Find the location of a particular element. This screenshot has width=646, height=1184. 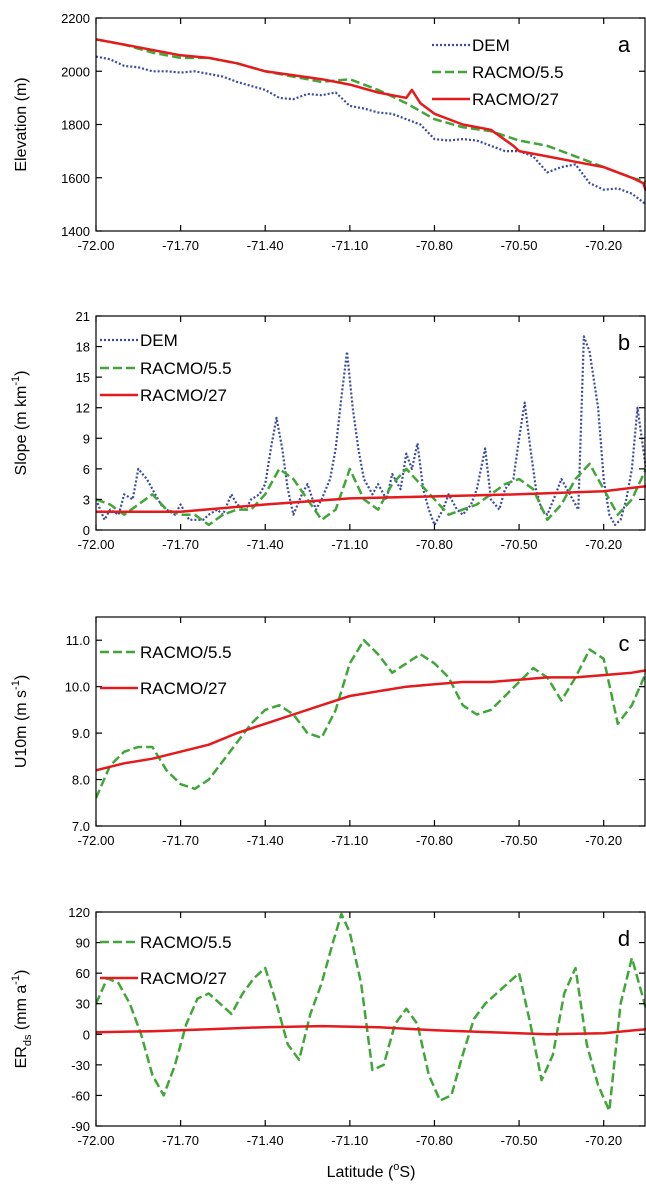

y-axis-label: Elevation (m) is located at coordinates (21, 124).